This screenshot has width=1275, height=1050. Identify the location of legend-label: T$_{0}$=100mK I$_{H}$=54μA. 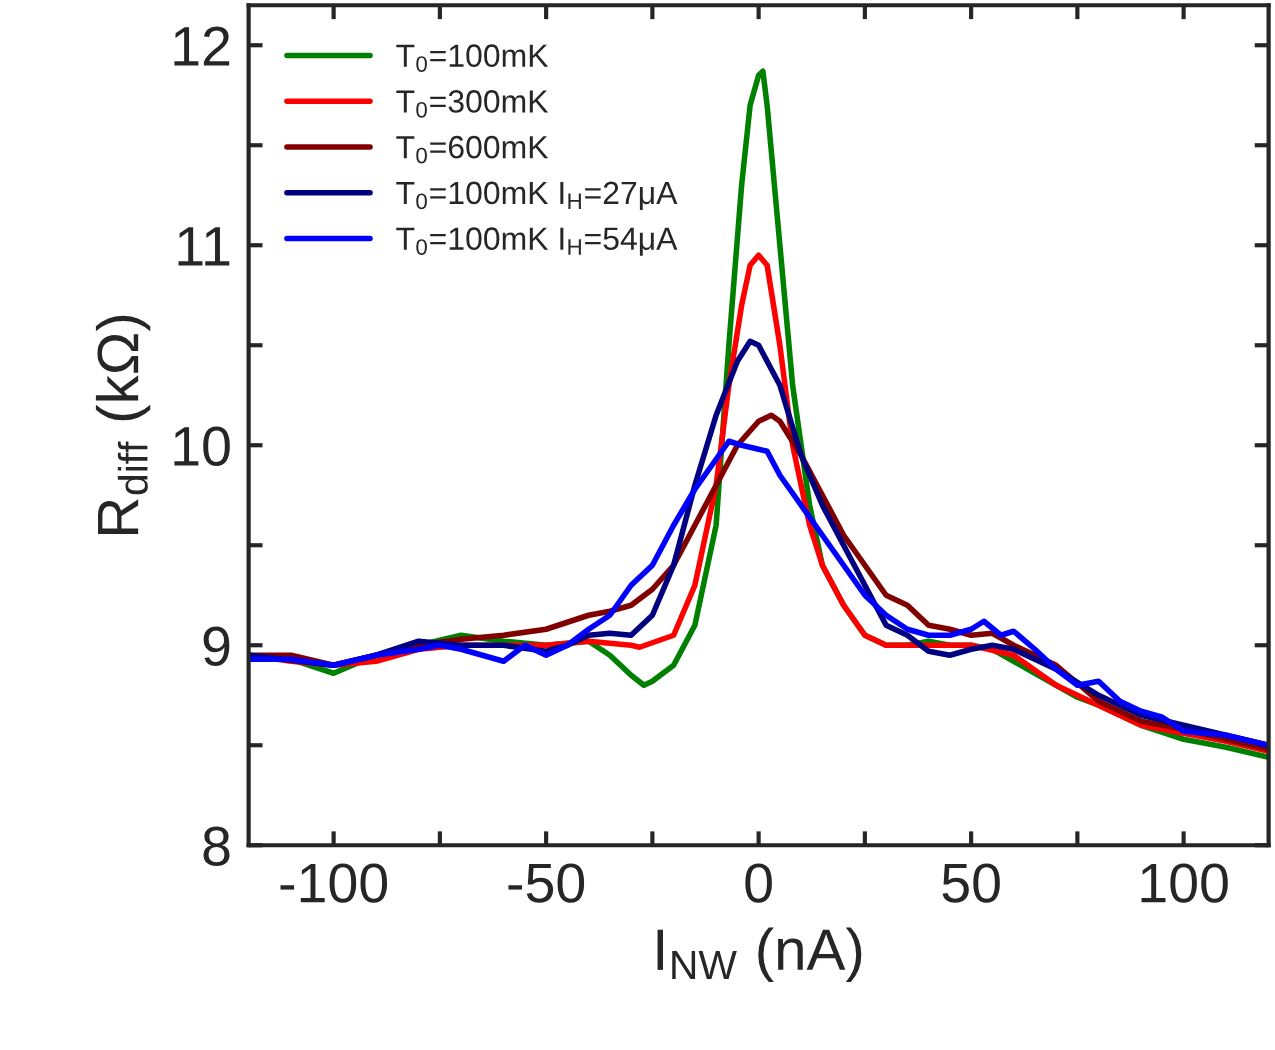
(537, 241).